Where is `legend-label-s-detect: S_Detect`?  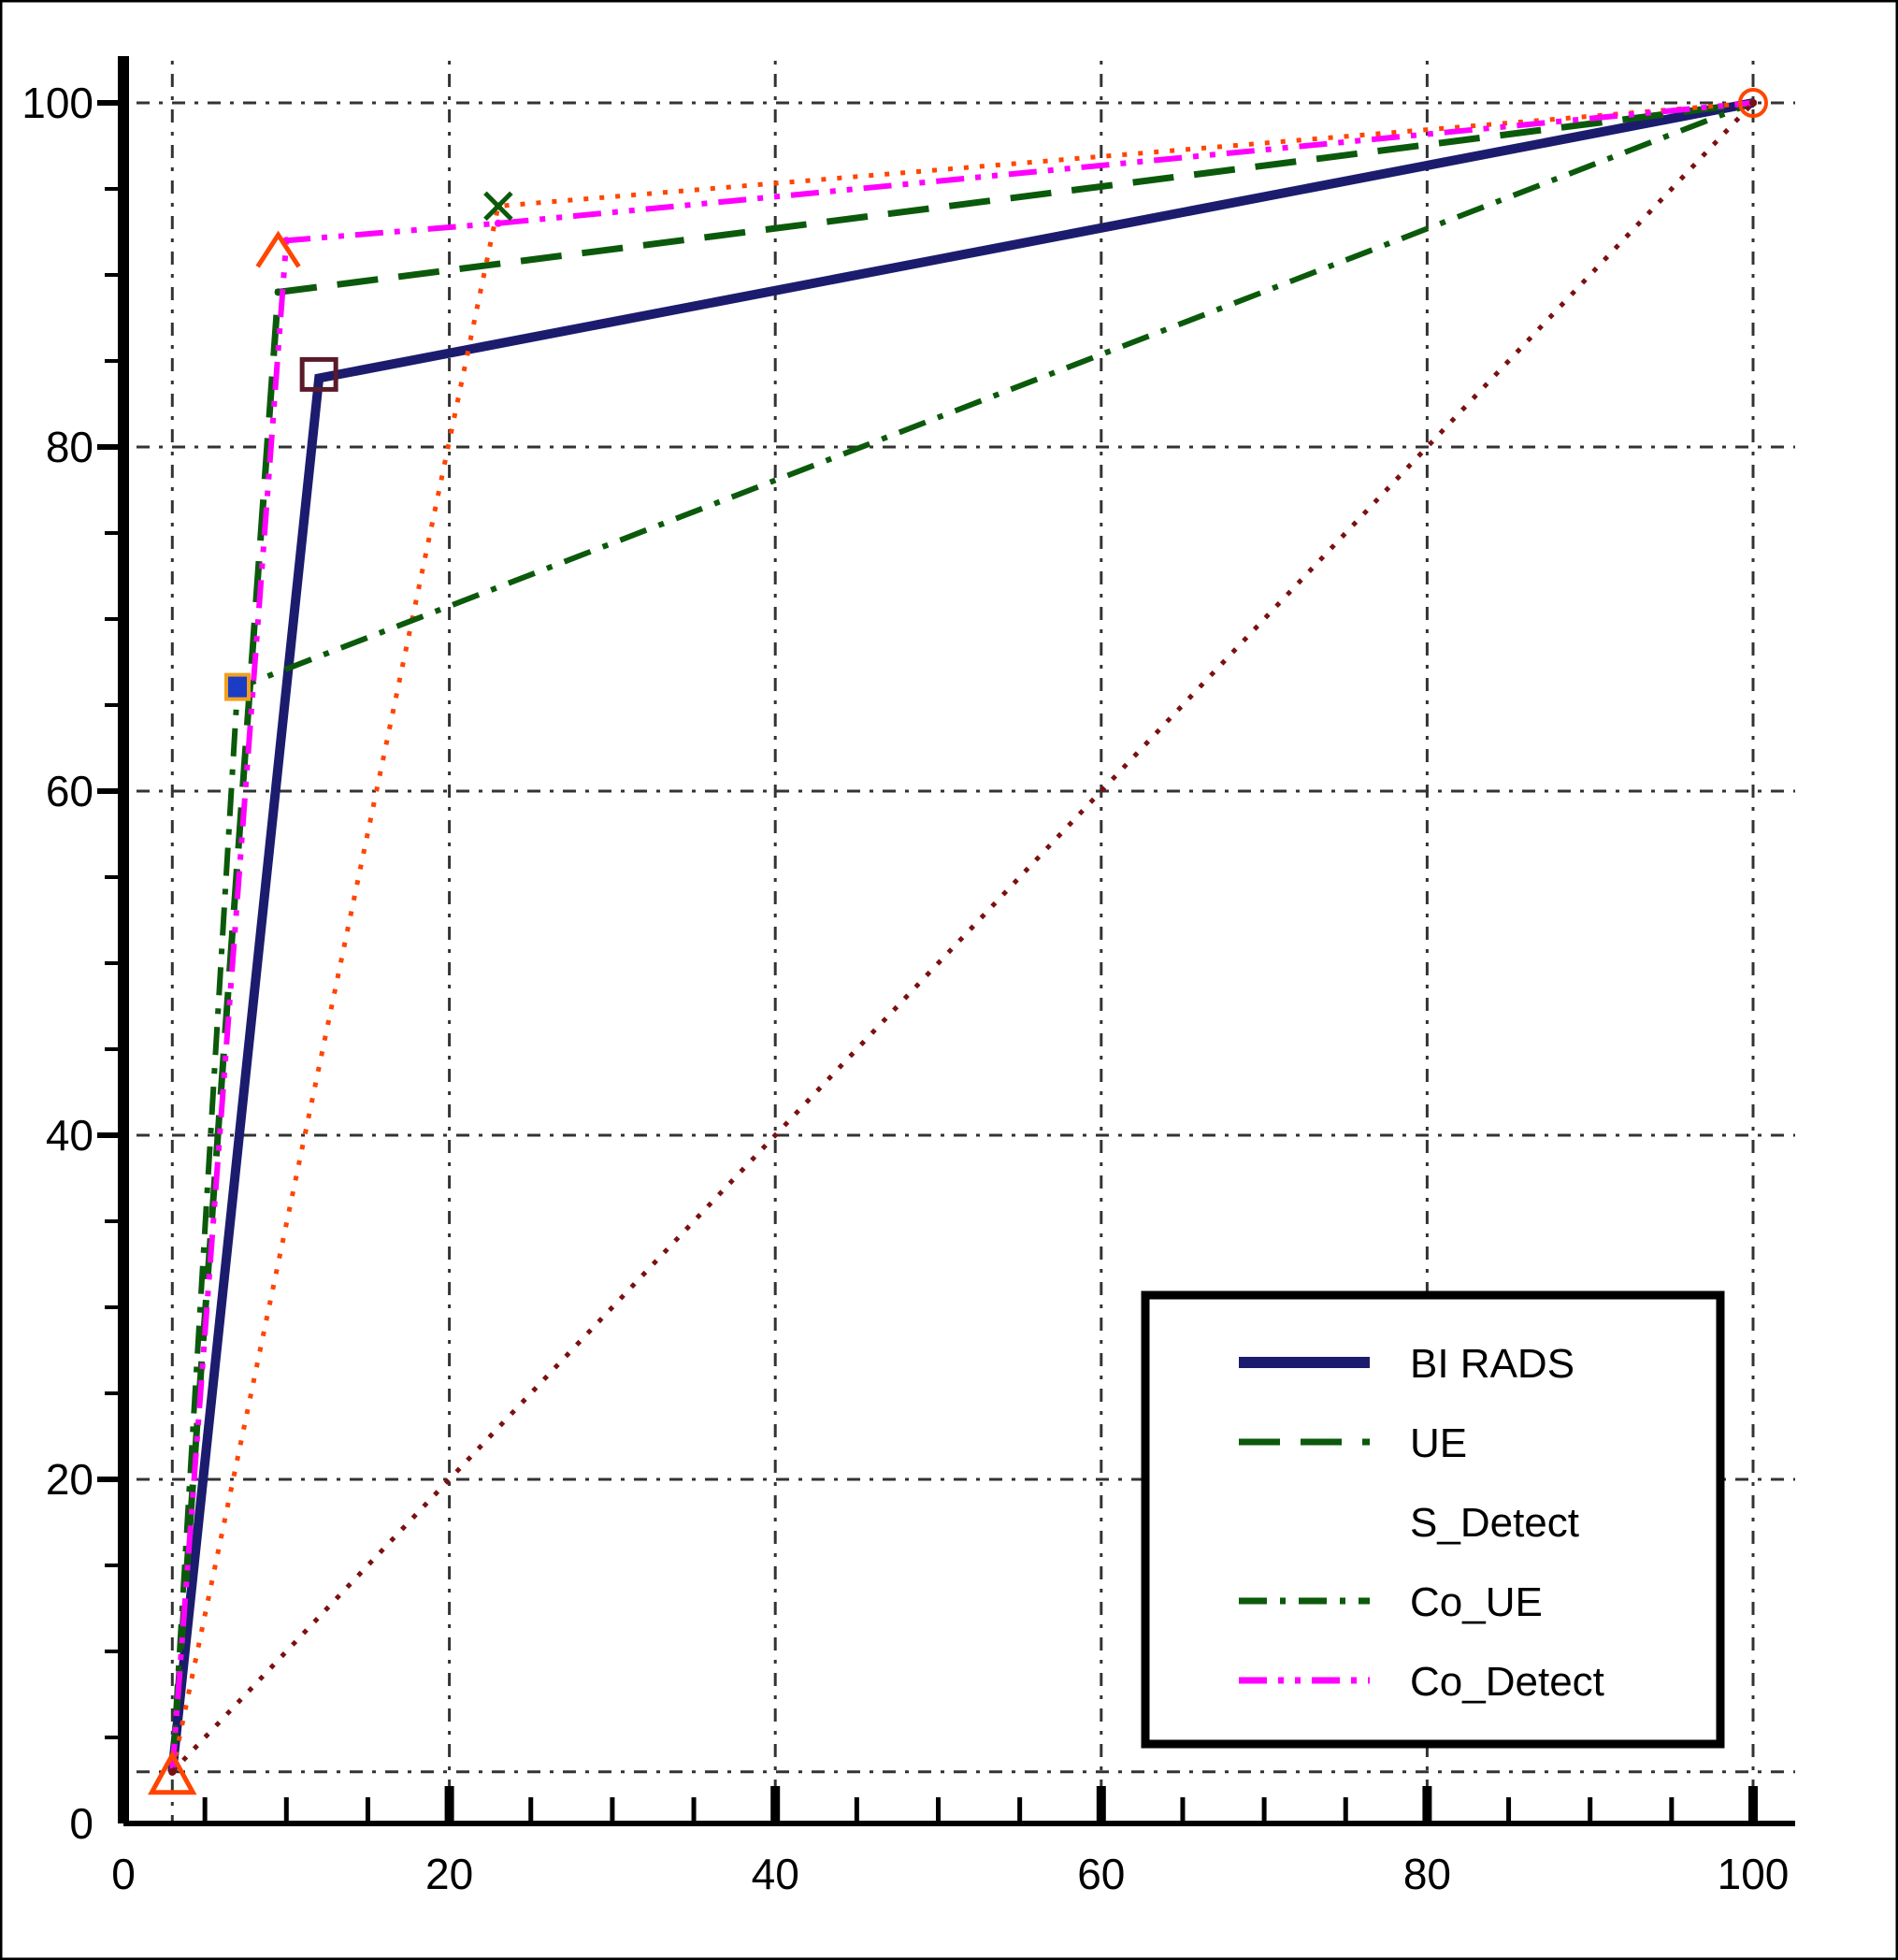 legend-label-s-detect: S_Detect is located at coordinates (1494, 1523).